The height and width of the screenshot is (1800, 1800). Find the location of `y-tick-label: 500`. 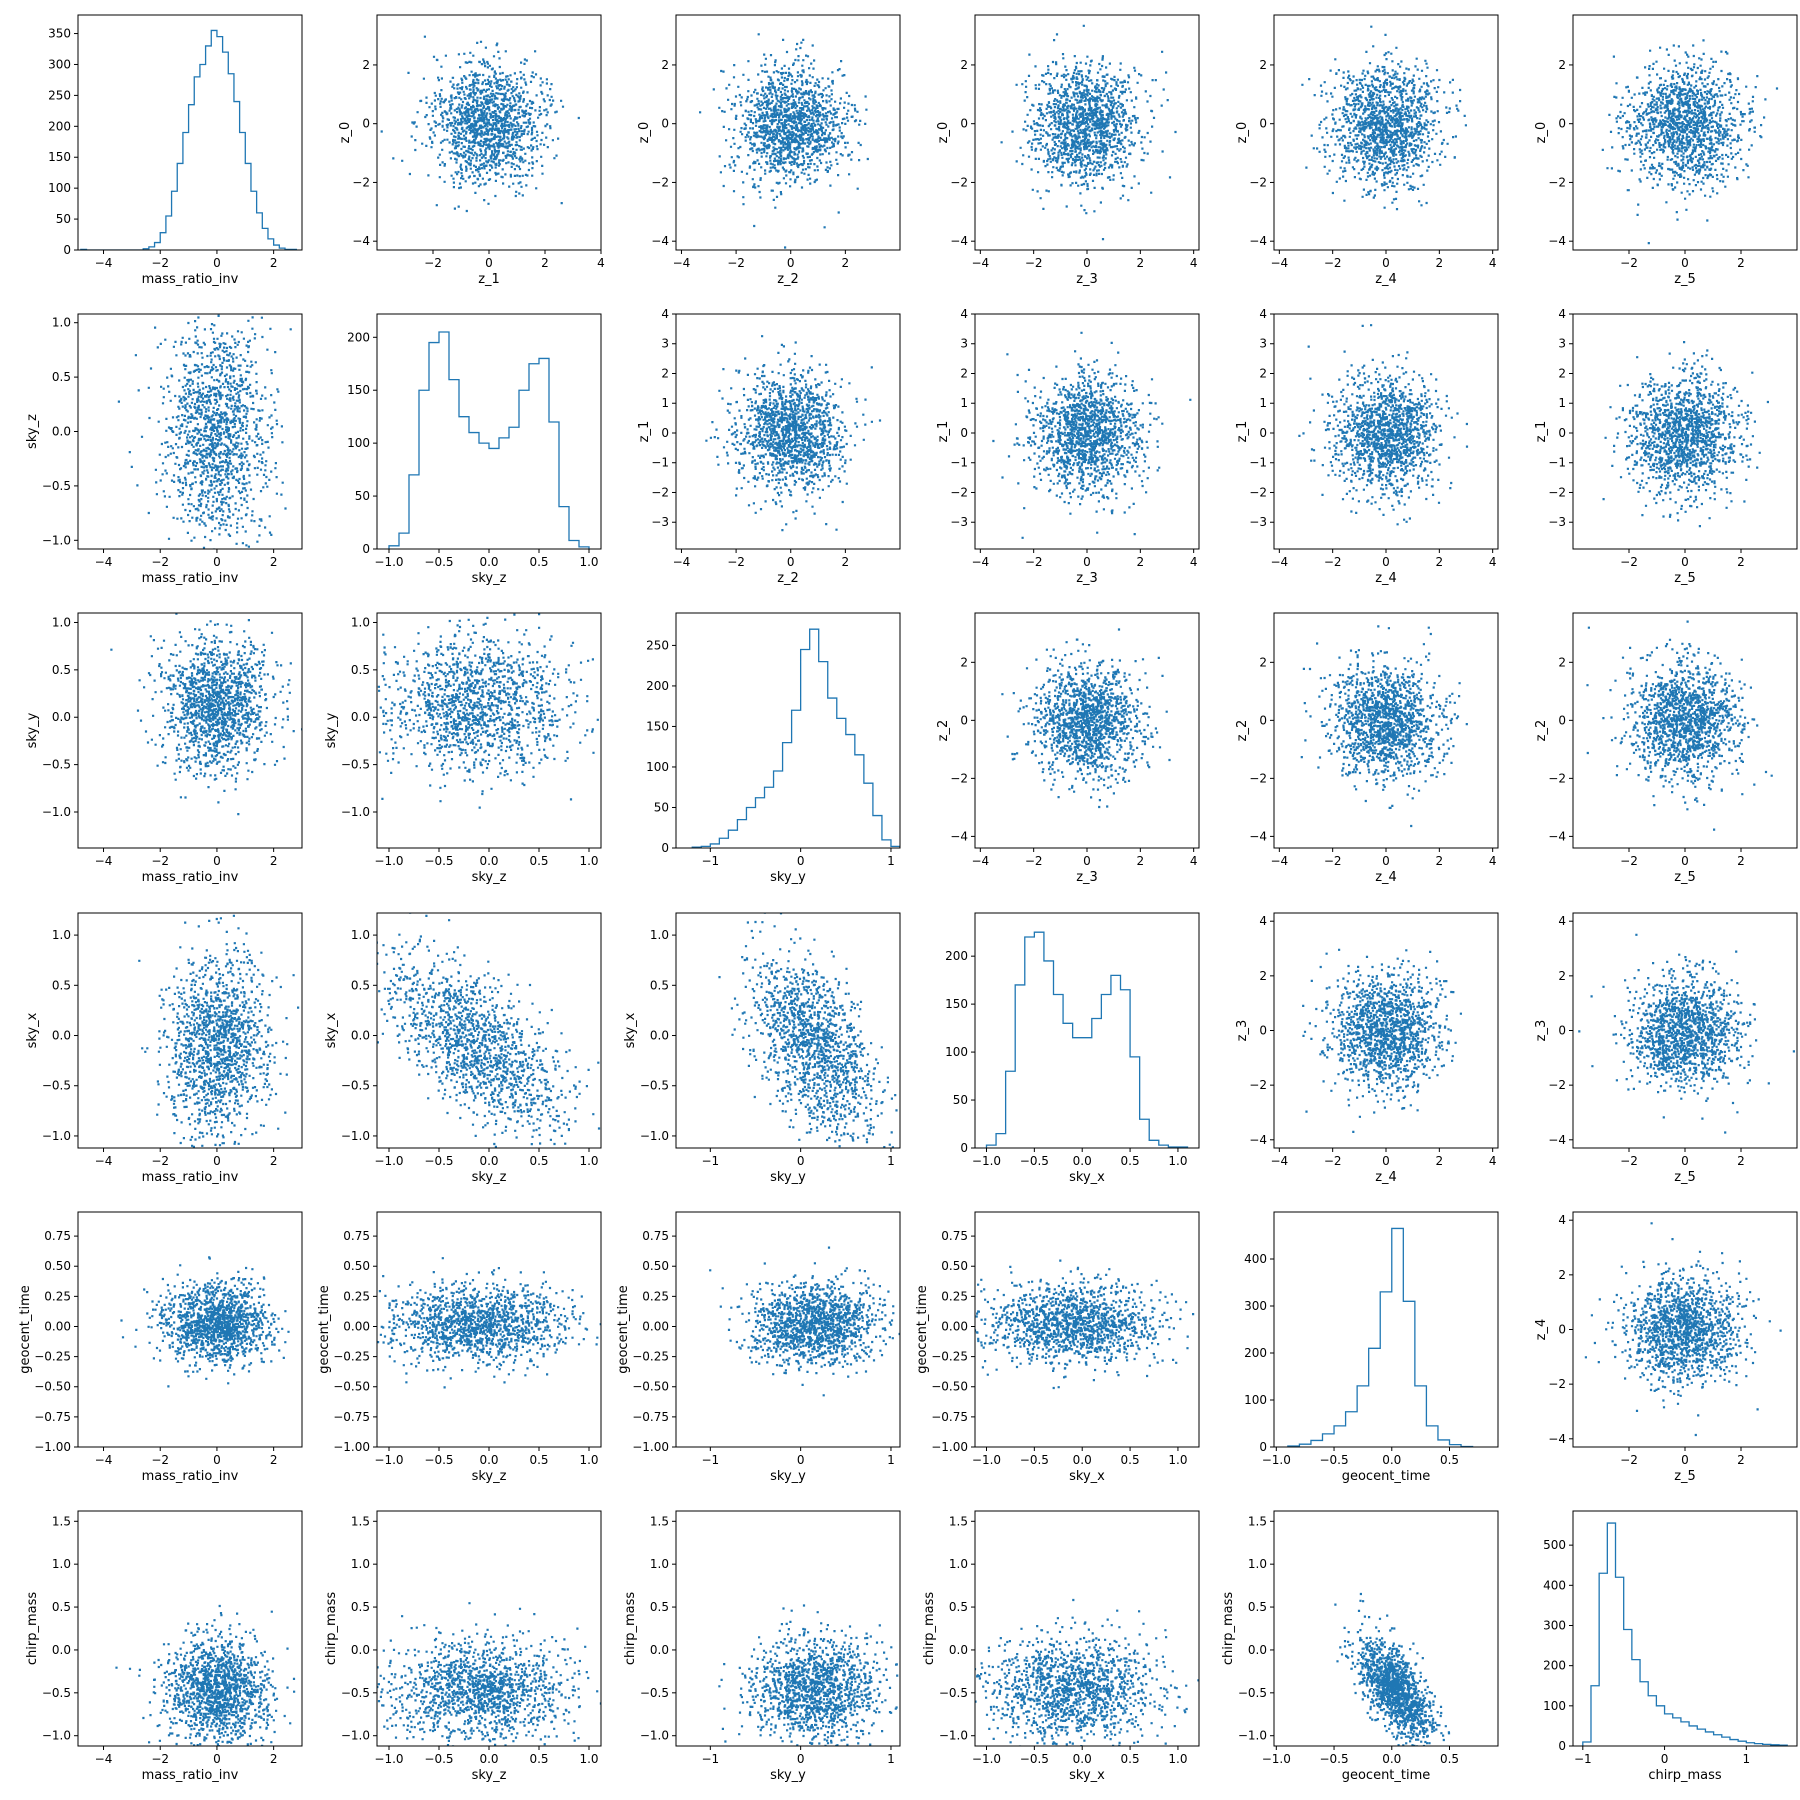

y-tick-label: 500 is located at coordinates (1554, 1545).